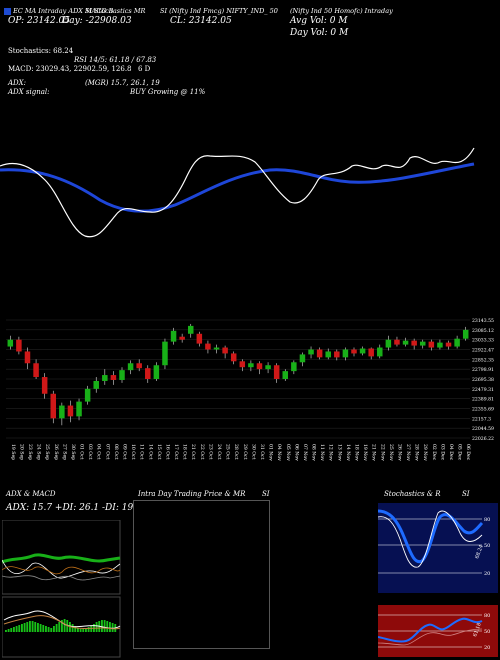 This screenshot has height=660, width=500. Describe the element at coordinates (77, 508) in the screenshot. I see `adx-values: ADX: 15.7 +DI: 26.1 -DI: 19.02` at that location.